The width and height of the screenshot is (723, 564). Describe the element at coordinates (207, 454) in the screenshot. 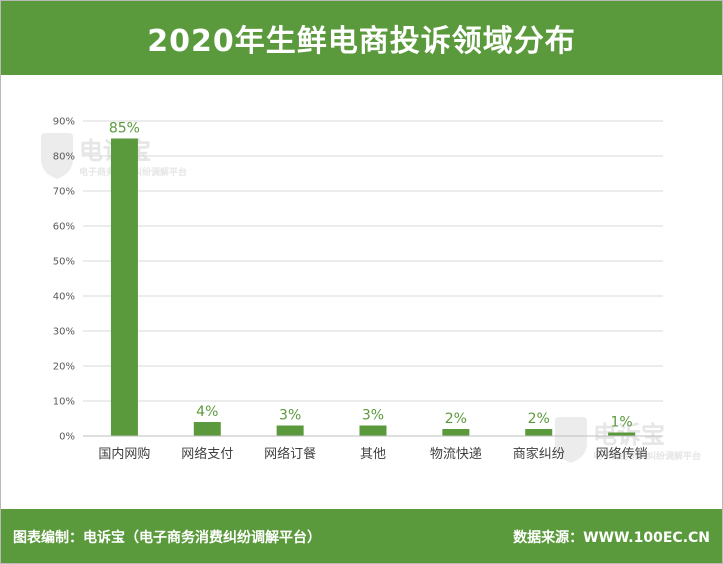

I see `category-label: 网络支付` at that location.